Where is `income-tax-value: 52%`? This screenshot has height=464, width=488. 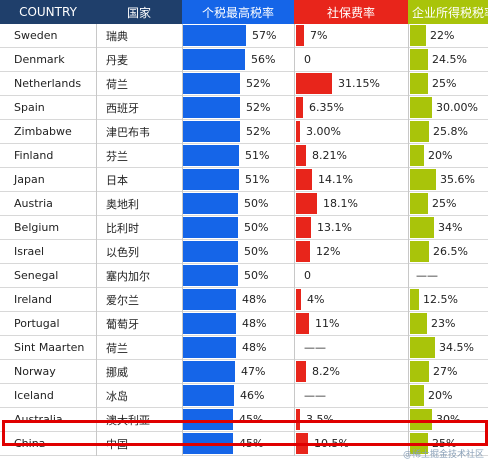 income-tax-value: 52% is located at coordinates (258, 107).